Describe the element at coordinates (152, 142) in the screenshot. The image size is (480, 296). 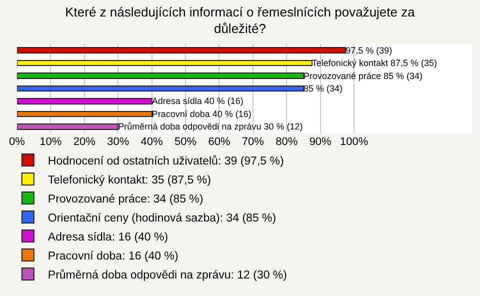
I see `x-tick-label: 40%` at that location.